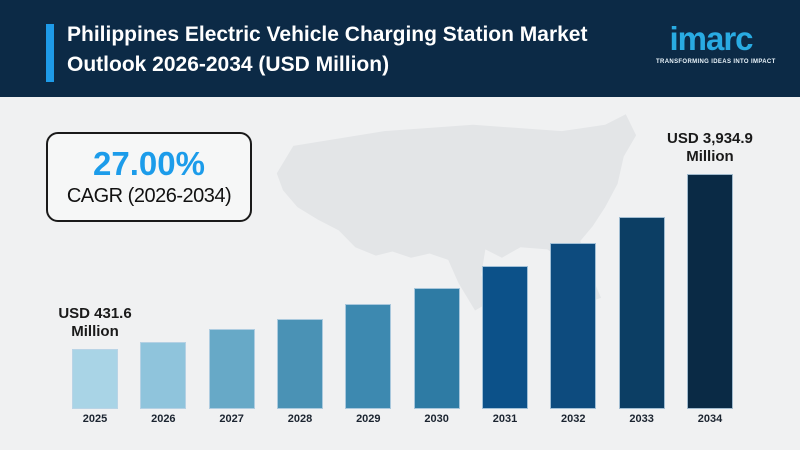  What do you see at coordinates (368, 419) in the screenshot?
I see `x-axis-label-2029: 2029` at bounding box center [368, 419].